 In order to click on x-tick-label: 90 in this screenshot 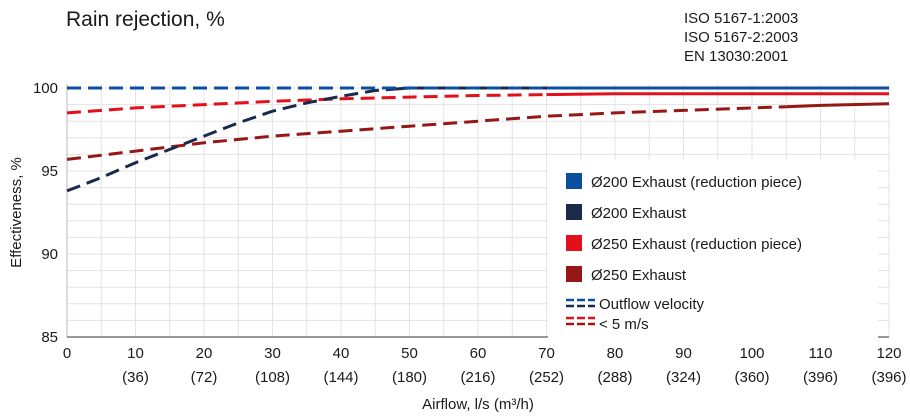, I will do `click(683, 353)`.